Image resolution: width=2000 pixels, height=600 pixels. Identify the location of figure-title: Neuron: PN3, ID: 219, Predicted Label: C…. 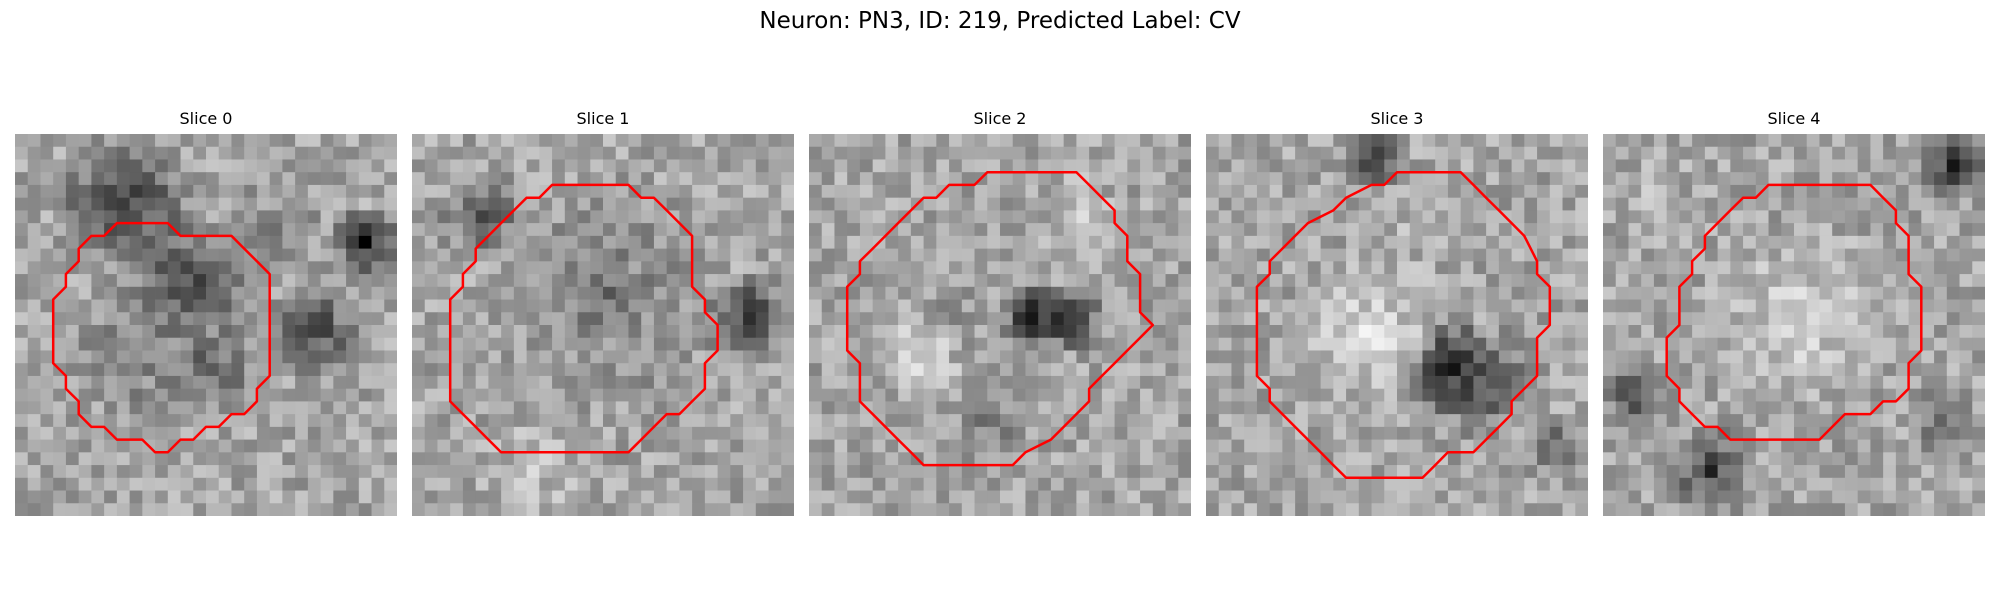
(1000, 21).